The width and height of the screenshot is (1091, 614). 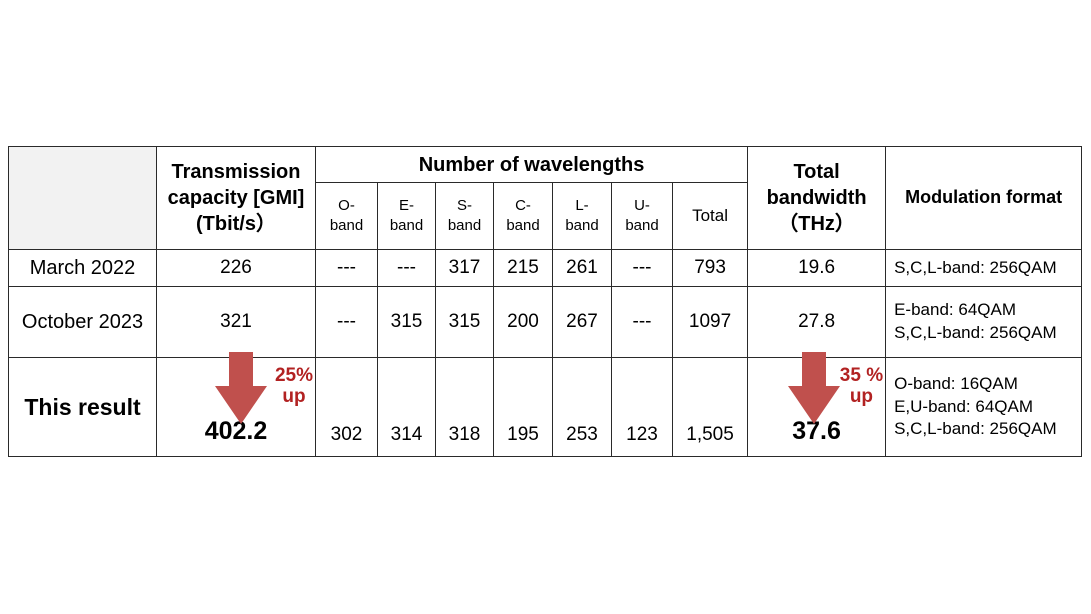 I want to click on bandwidth-cell: 19.6, so click(x=817, y=268).